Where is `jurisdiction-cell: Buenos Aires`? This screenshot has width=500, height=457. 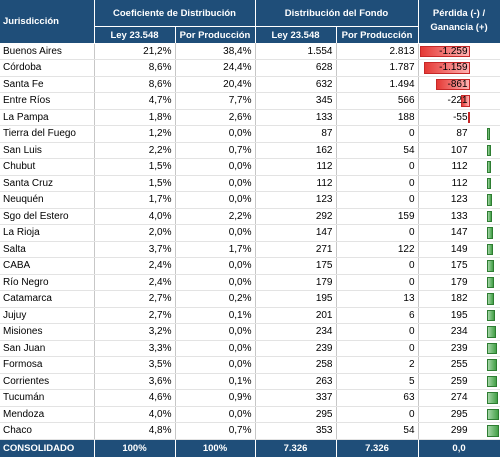
jurisdiction-cell: Buenos Aires is located at coordinates (47, 51).